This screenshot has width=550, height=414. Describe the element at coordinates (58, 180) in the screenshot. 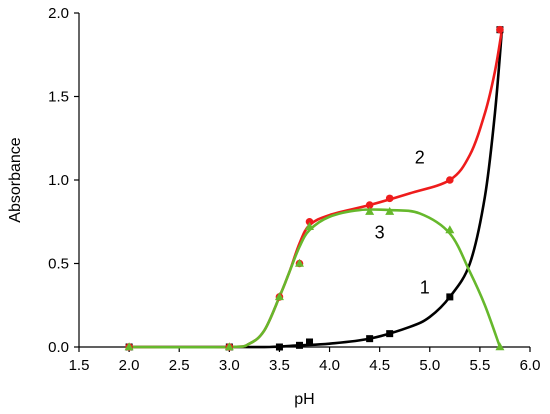

I see `y-tick-label: 1.0` at that location.